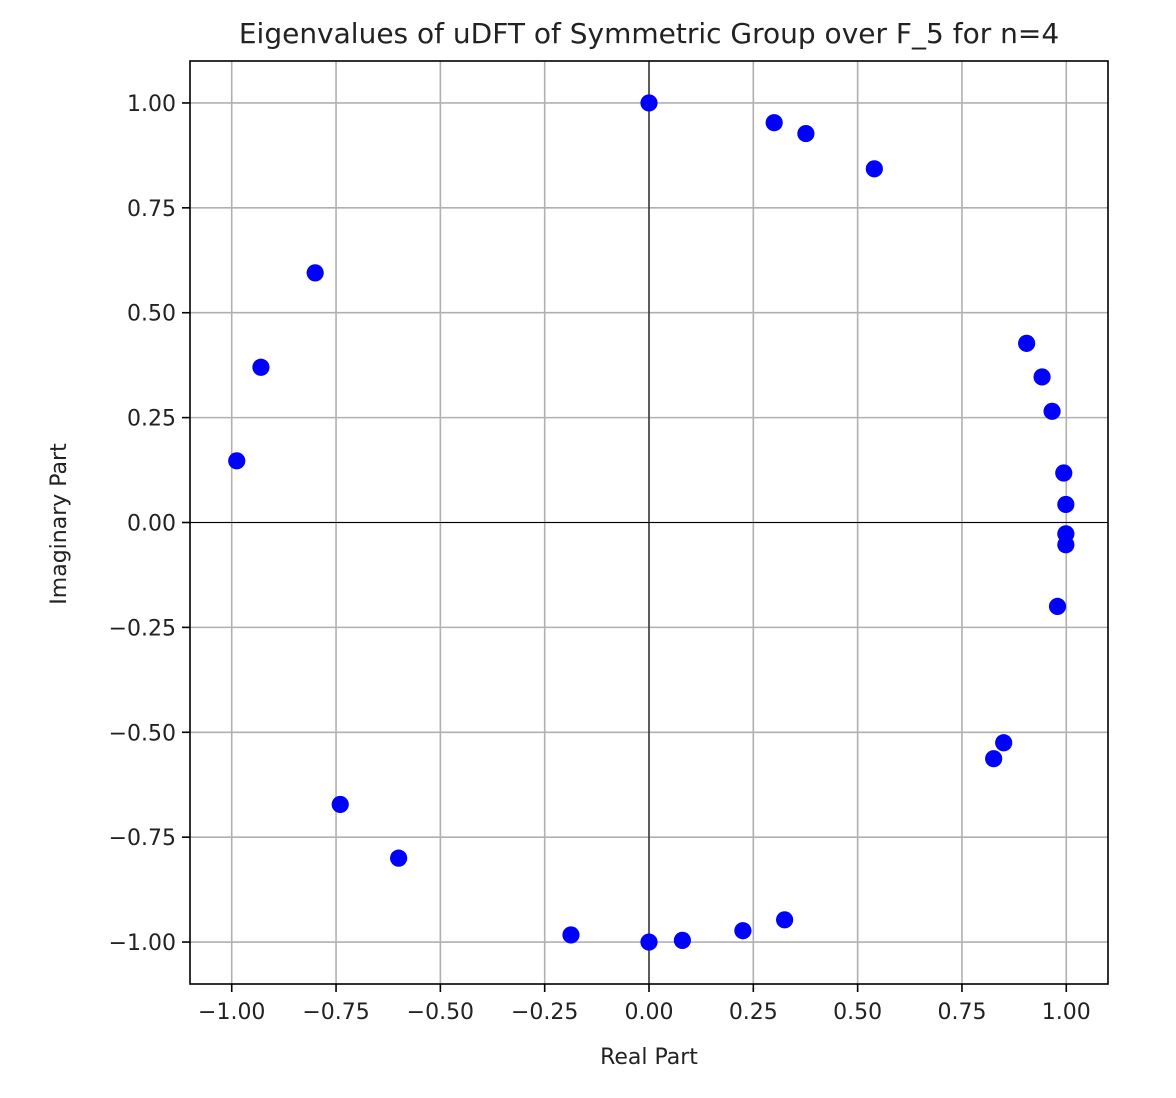 This screenshot has width=1176, height=1098. What do you see at coordinates (142, 733) in the screenshot?
I see `y-tick-label: −0.50` at bounding box center [142, 733].